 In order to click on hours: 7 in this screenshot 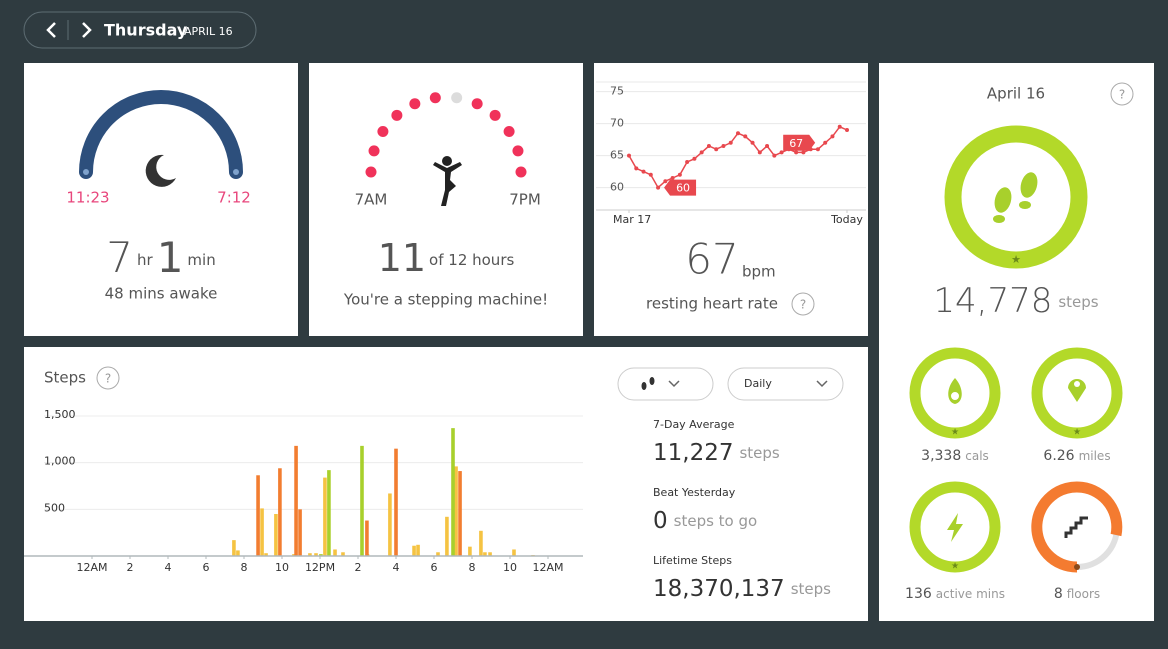, I will do `click(119, 257)`.